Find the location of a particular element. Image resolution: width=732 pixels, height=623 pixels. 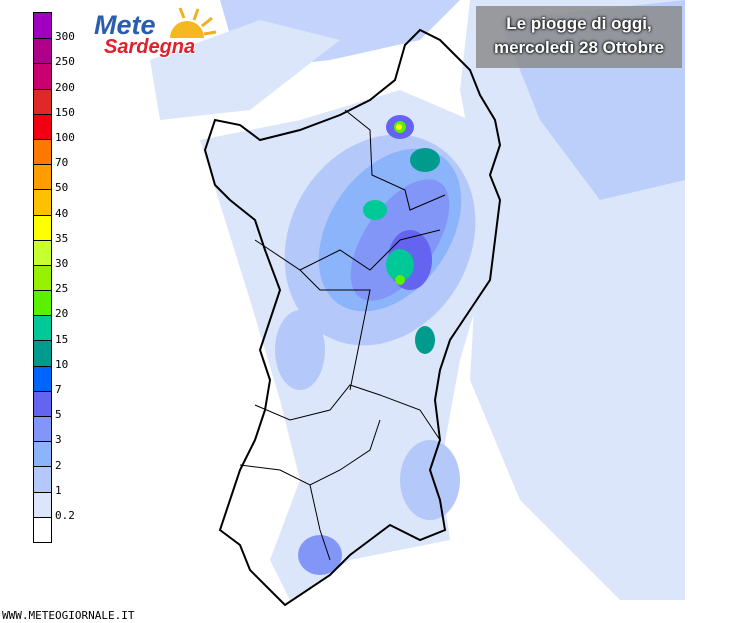

legend-label: 5 is located at coordinates (58, 415).